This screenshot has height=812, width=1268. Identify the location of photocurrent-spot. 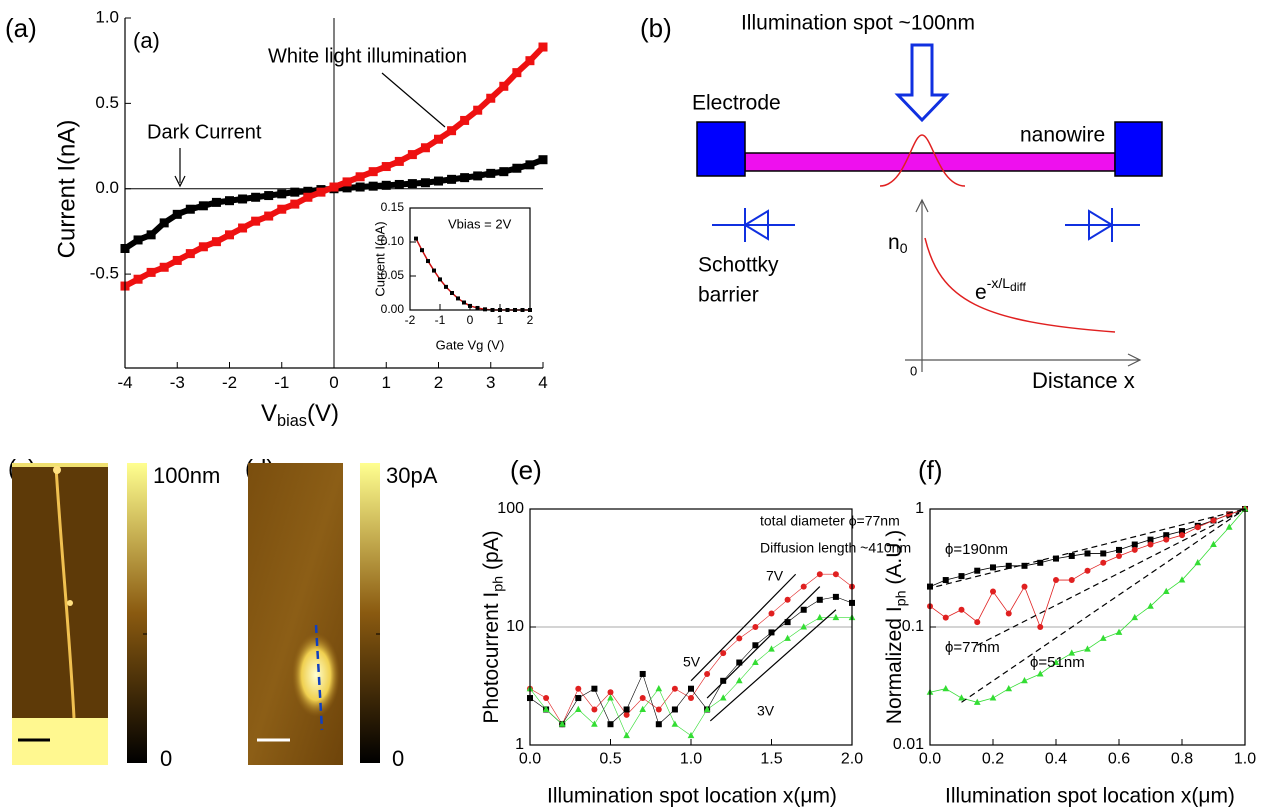
(316, 675).